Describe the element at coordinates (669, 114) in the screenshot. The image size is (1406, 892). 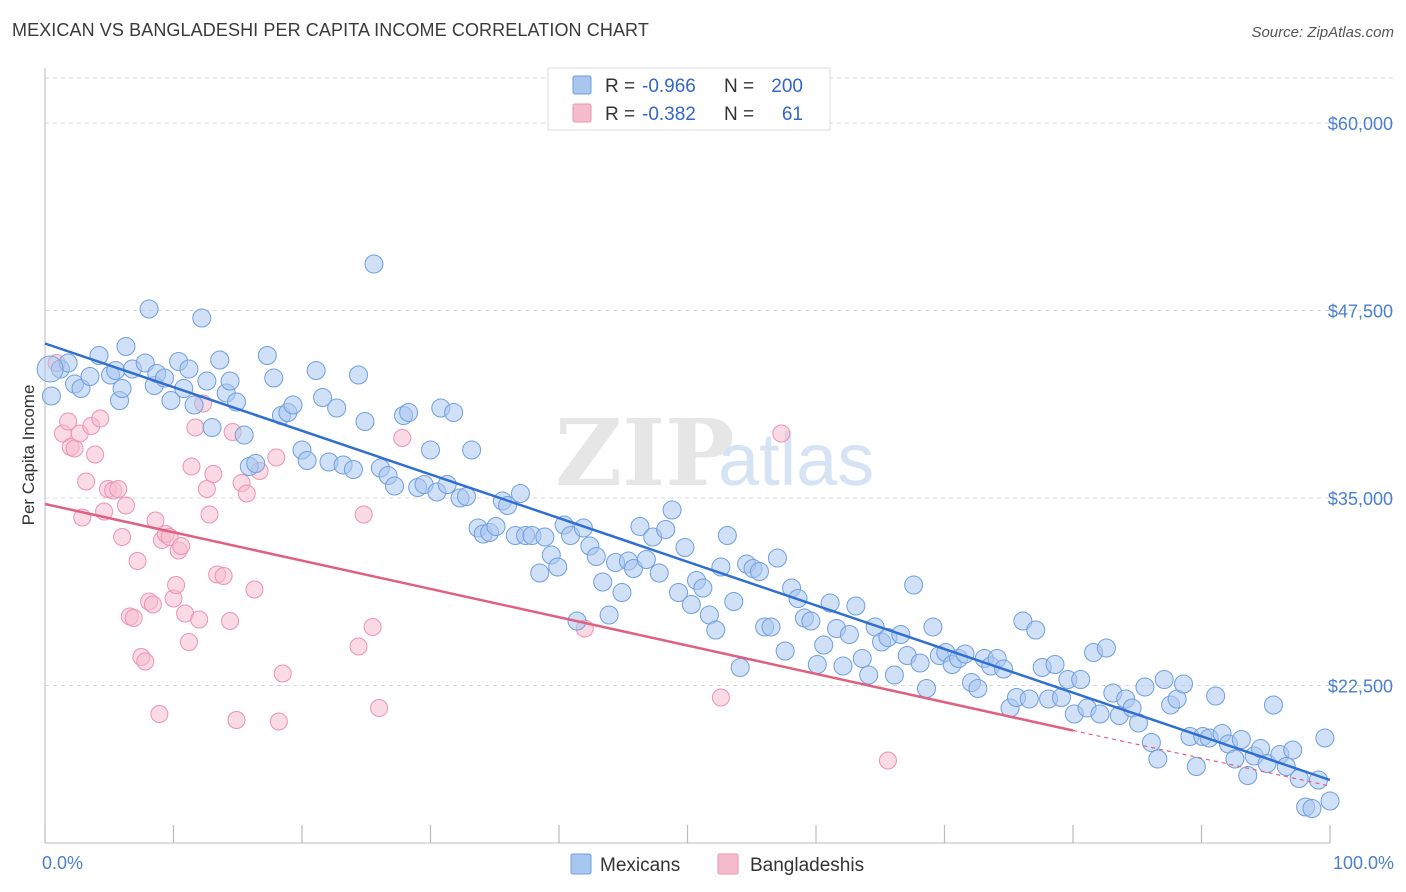
I see `legend-r-value: -0.382` at that location.